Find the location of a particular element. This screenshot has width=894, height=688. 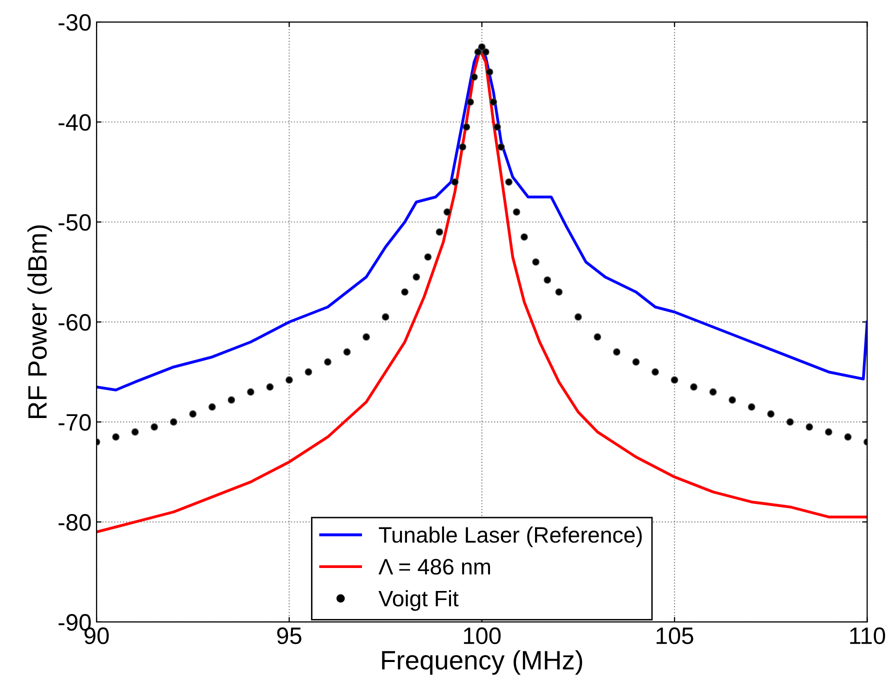

x-axis-title: Frequency (MHz) is located at coordinates (482, 662).